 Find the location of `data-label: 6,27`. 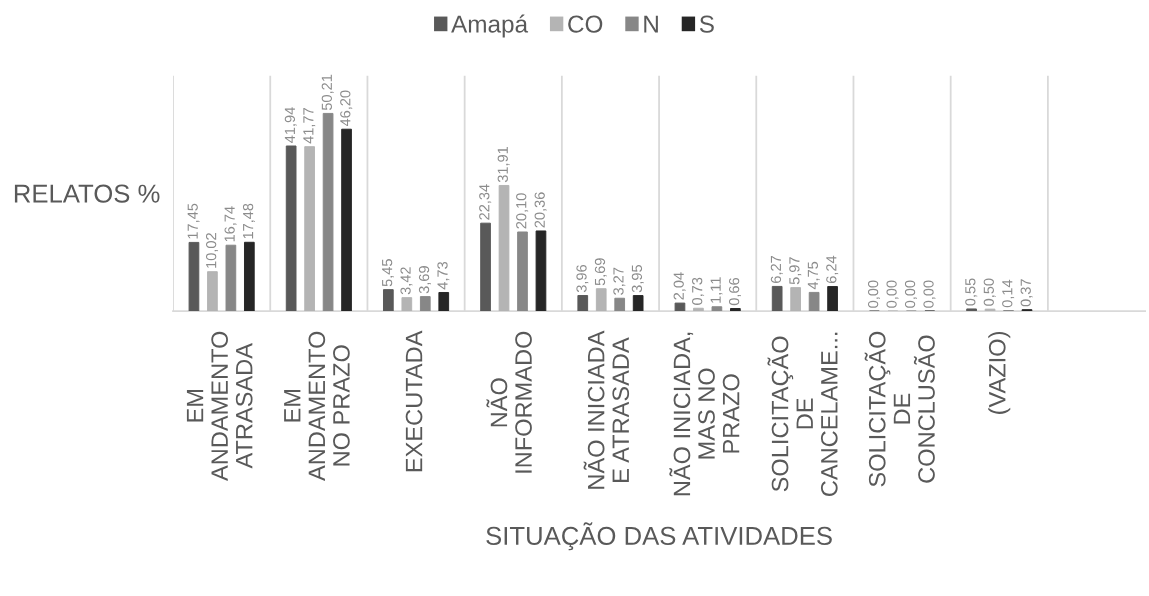

data-label: 6,27 is located at coordinates (776, 269).